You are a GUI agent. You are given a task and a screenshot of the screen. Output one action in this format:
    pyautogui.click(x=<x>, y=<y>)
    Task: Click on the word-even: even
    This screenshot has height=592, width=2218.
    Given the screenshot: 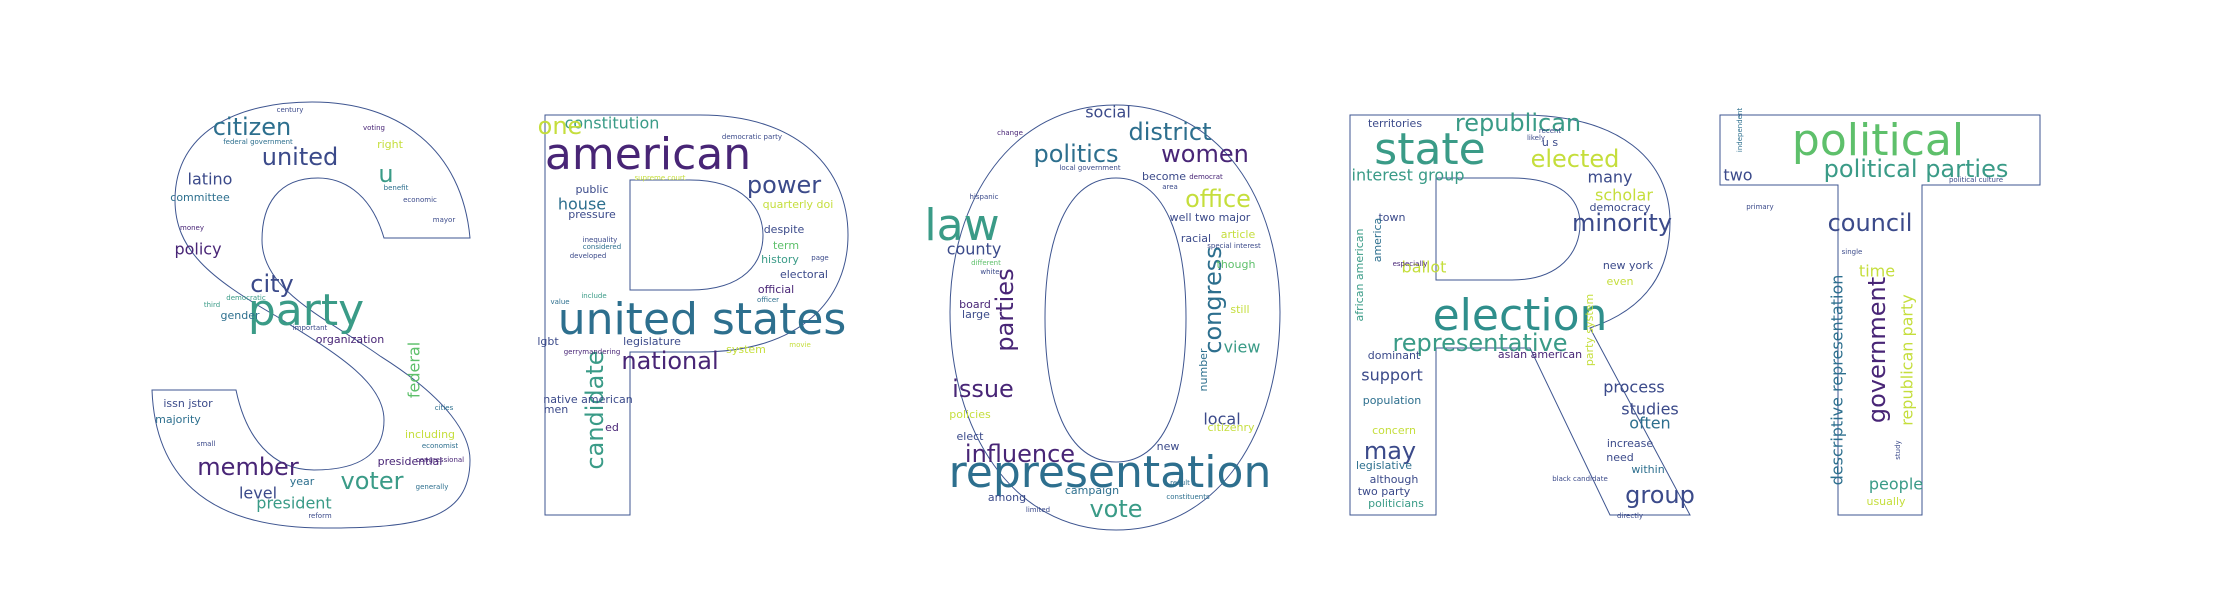 What is the action you would take?
    pyautogui.click(x=1619, y=281)
    